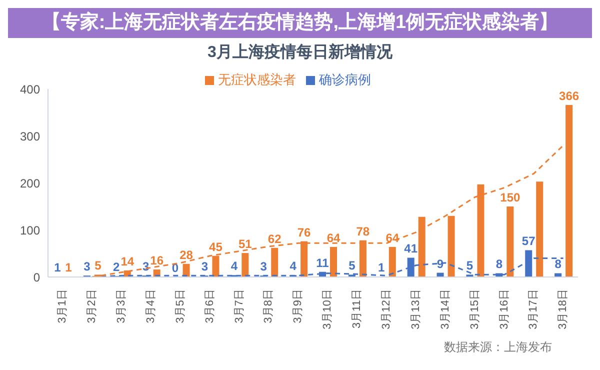 Image resolution: width=600 pixels, height=370 pixels. Describe the element at coordinates (300, 23) in the screenshot. I see `chart-subtitle: 【专家:上海无症状者左右疫情趋势,上海增1例无症状感染者】` at that location.